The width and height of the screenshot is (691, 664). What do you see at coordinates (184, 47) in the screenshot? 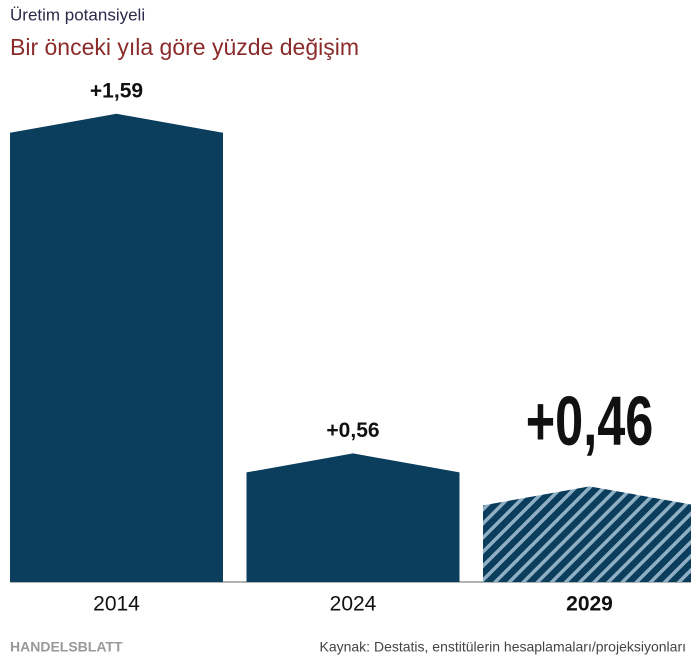
I see `chart-subtitle: Bir önceki yıla göre yüzde değişim` at bounding box center [184, 47].